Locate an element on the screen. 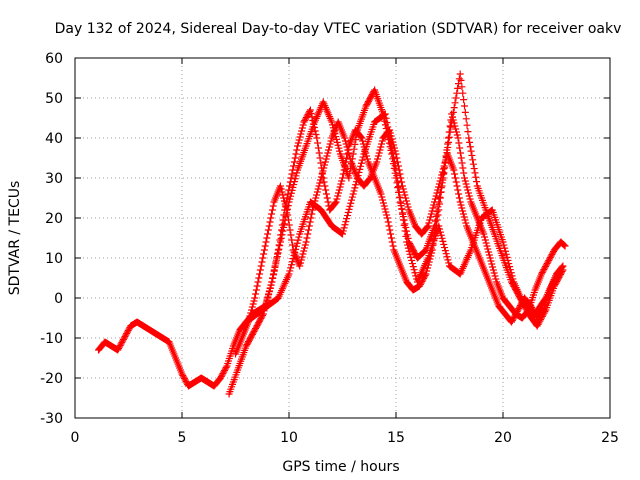 Image resolution: width=640 pixels, height=480 pixels. y-tick-label: 50 is located at coordinates (54, 99).